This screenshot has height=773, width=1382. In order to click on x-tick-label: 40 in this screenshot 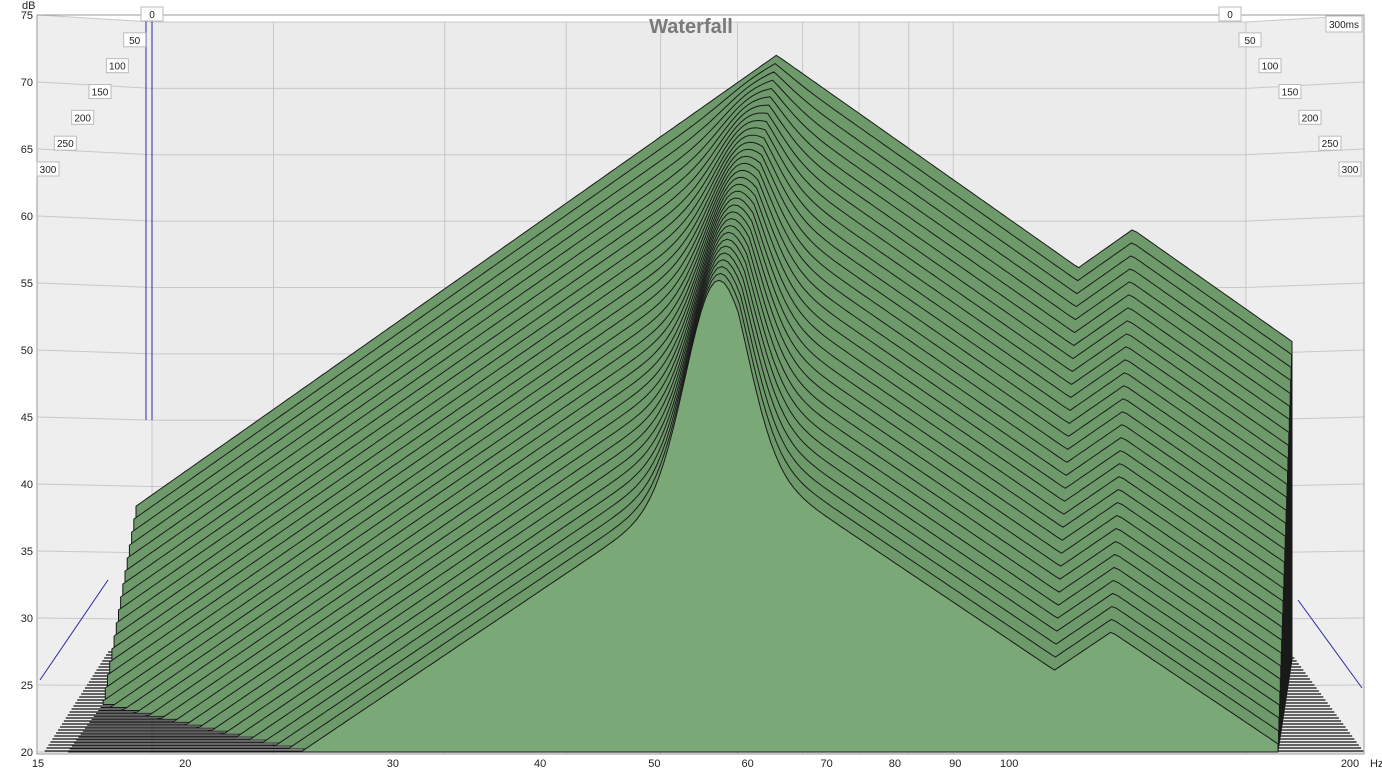, I will do `click(540, 764)`.